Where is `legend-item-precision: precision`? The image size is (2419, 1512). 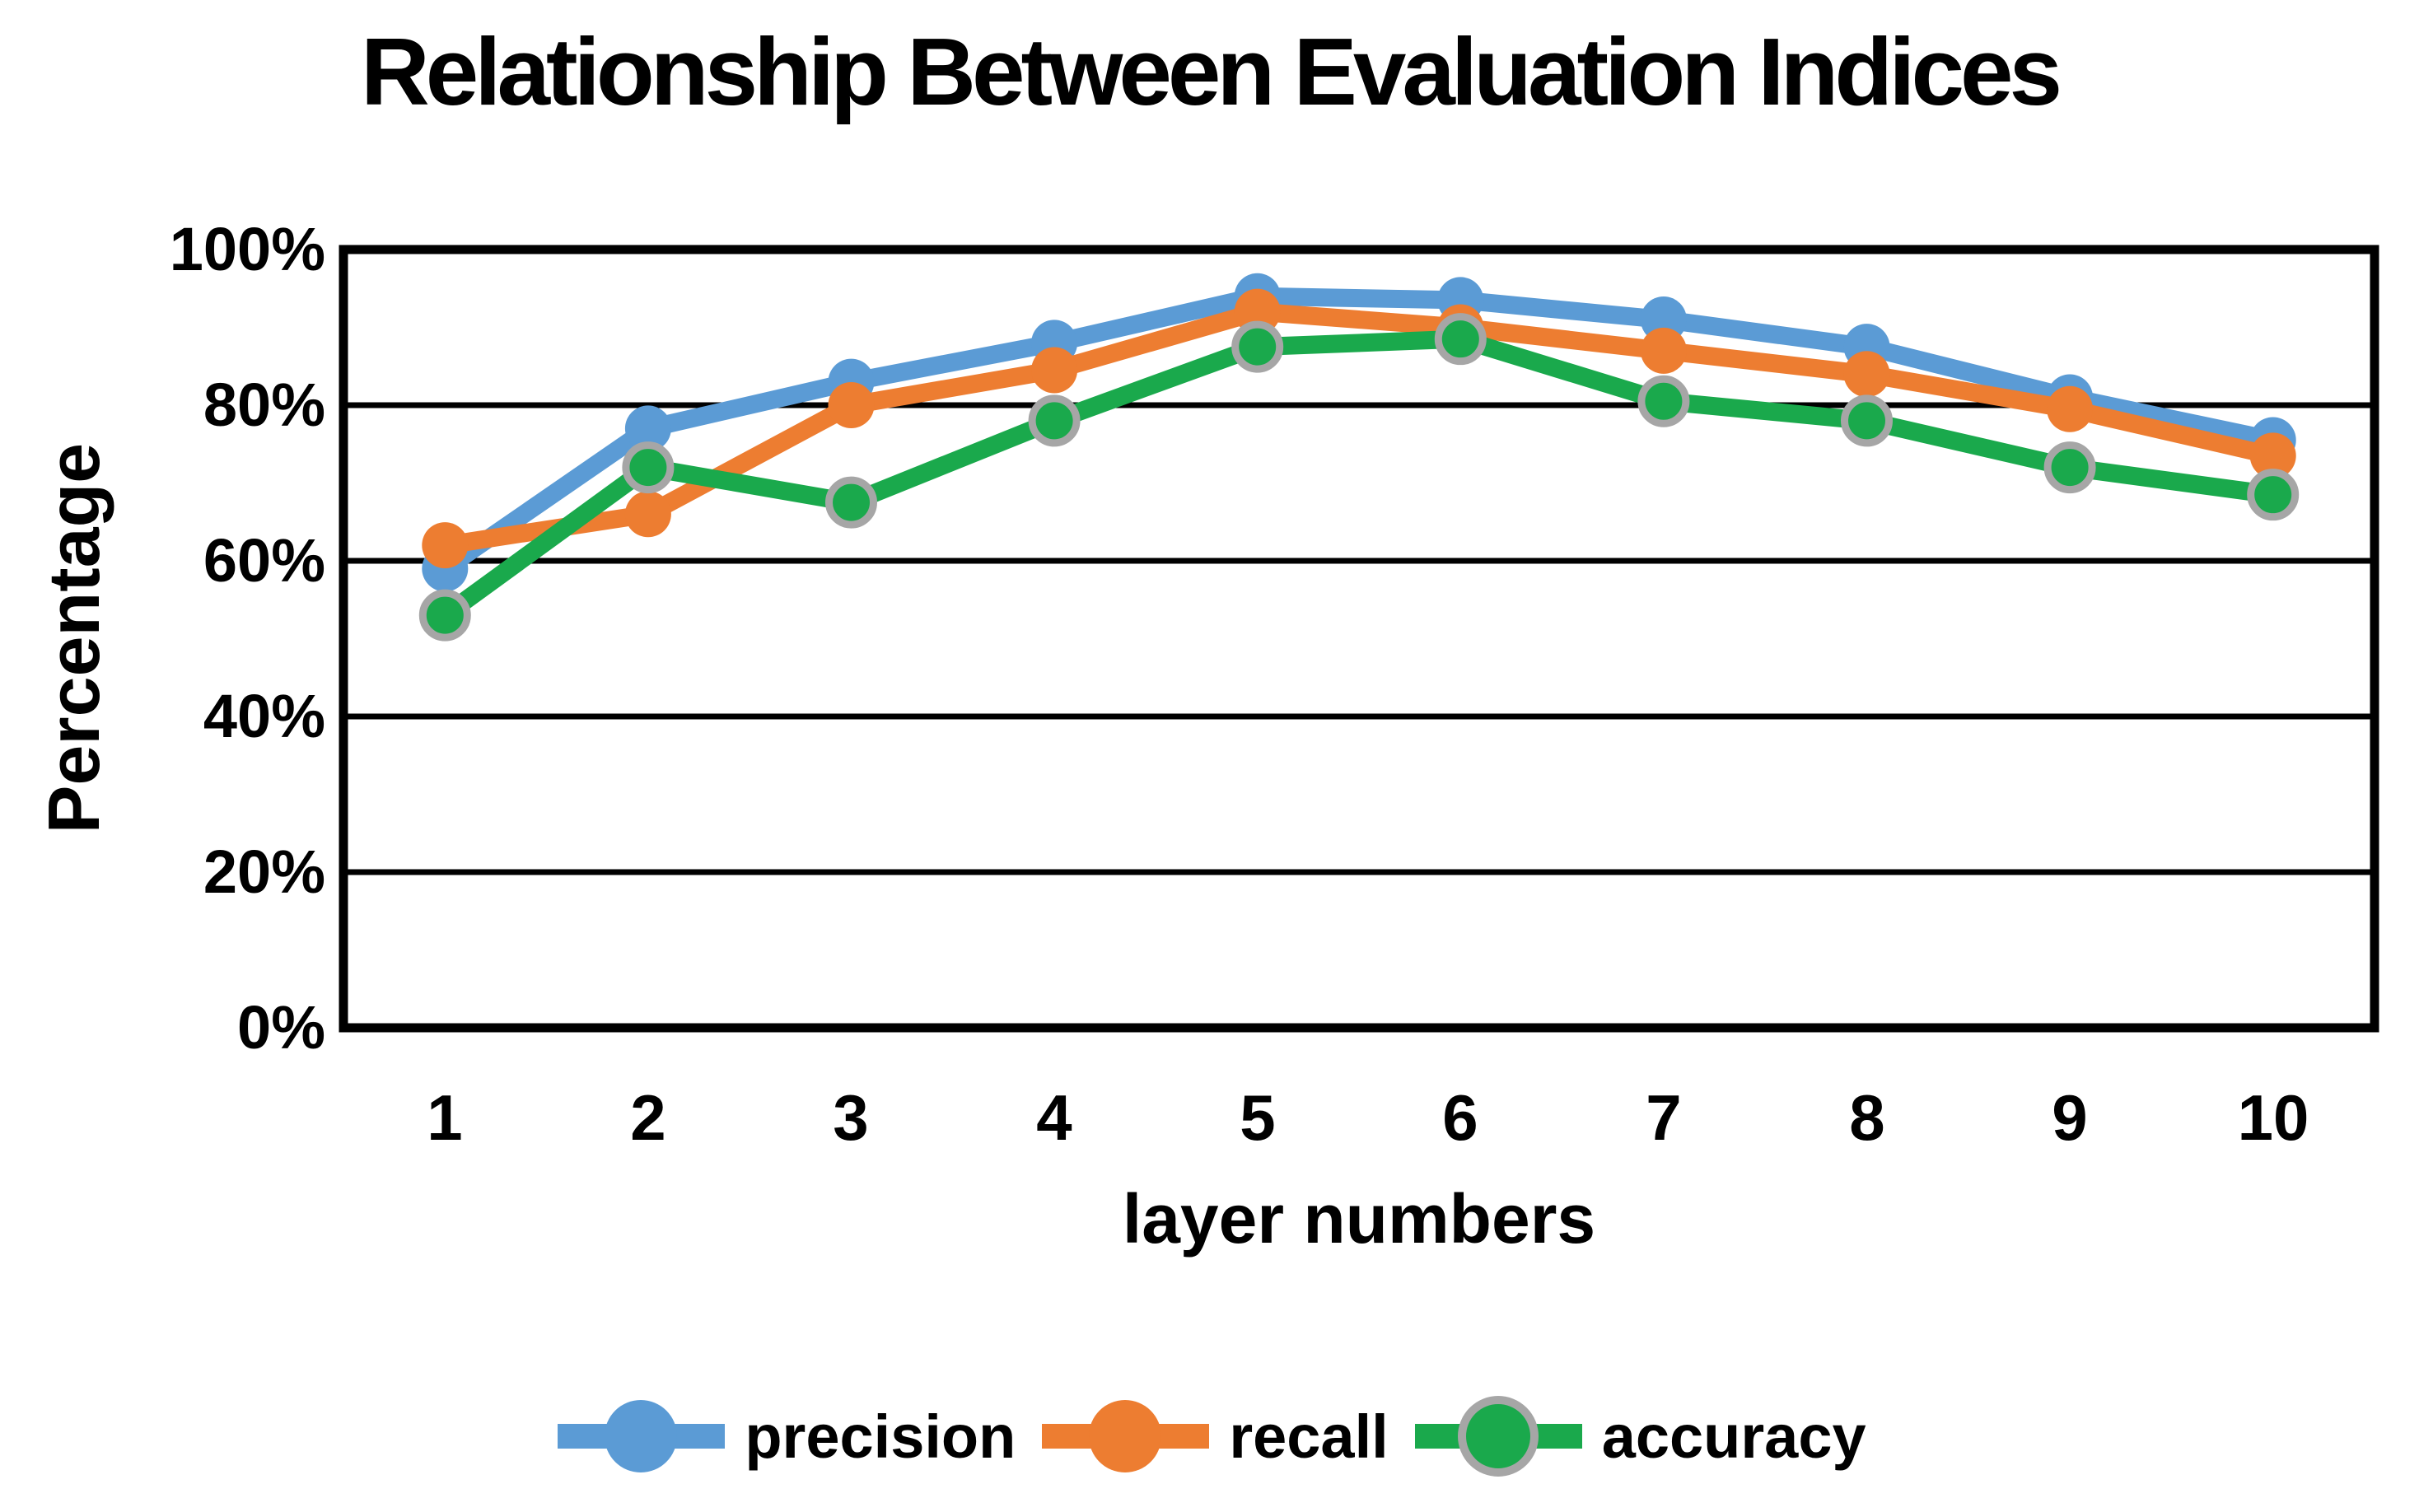
legend-item-precision: precision is located at coordinates (784, 1436).